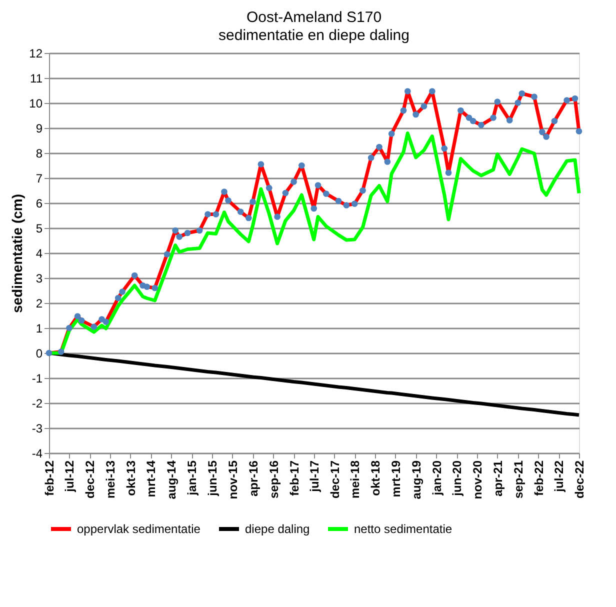  Describe the element at coordinates (457, 478) in the screenshot. I see `x-tick-label: jun-20` at that location.